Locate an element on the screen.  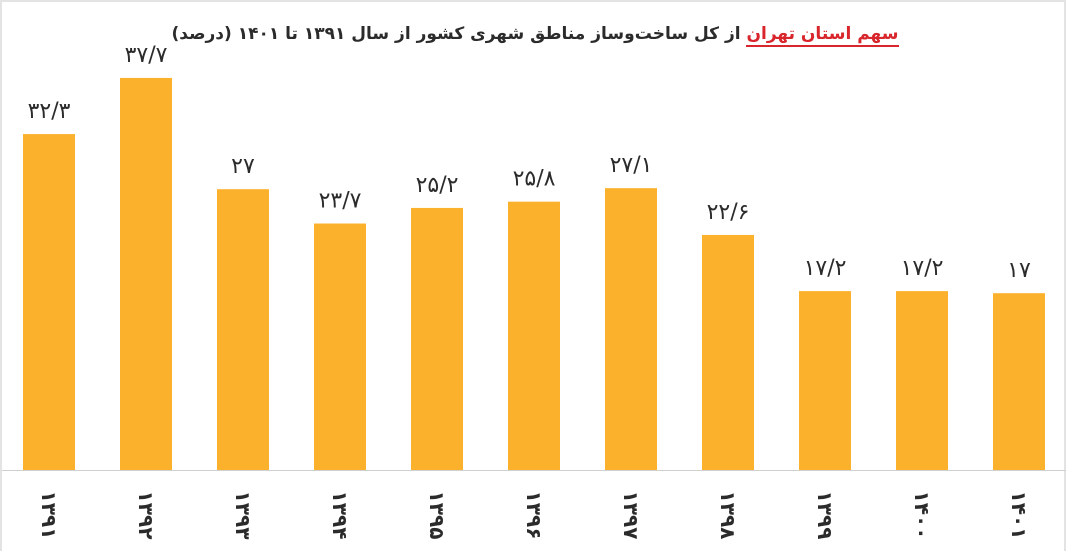
chart-title-highlight: سهم استان تهران is located at coordinates (822, 35).